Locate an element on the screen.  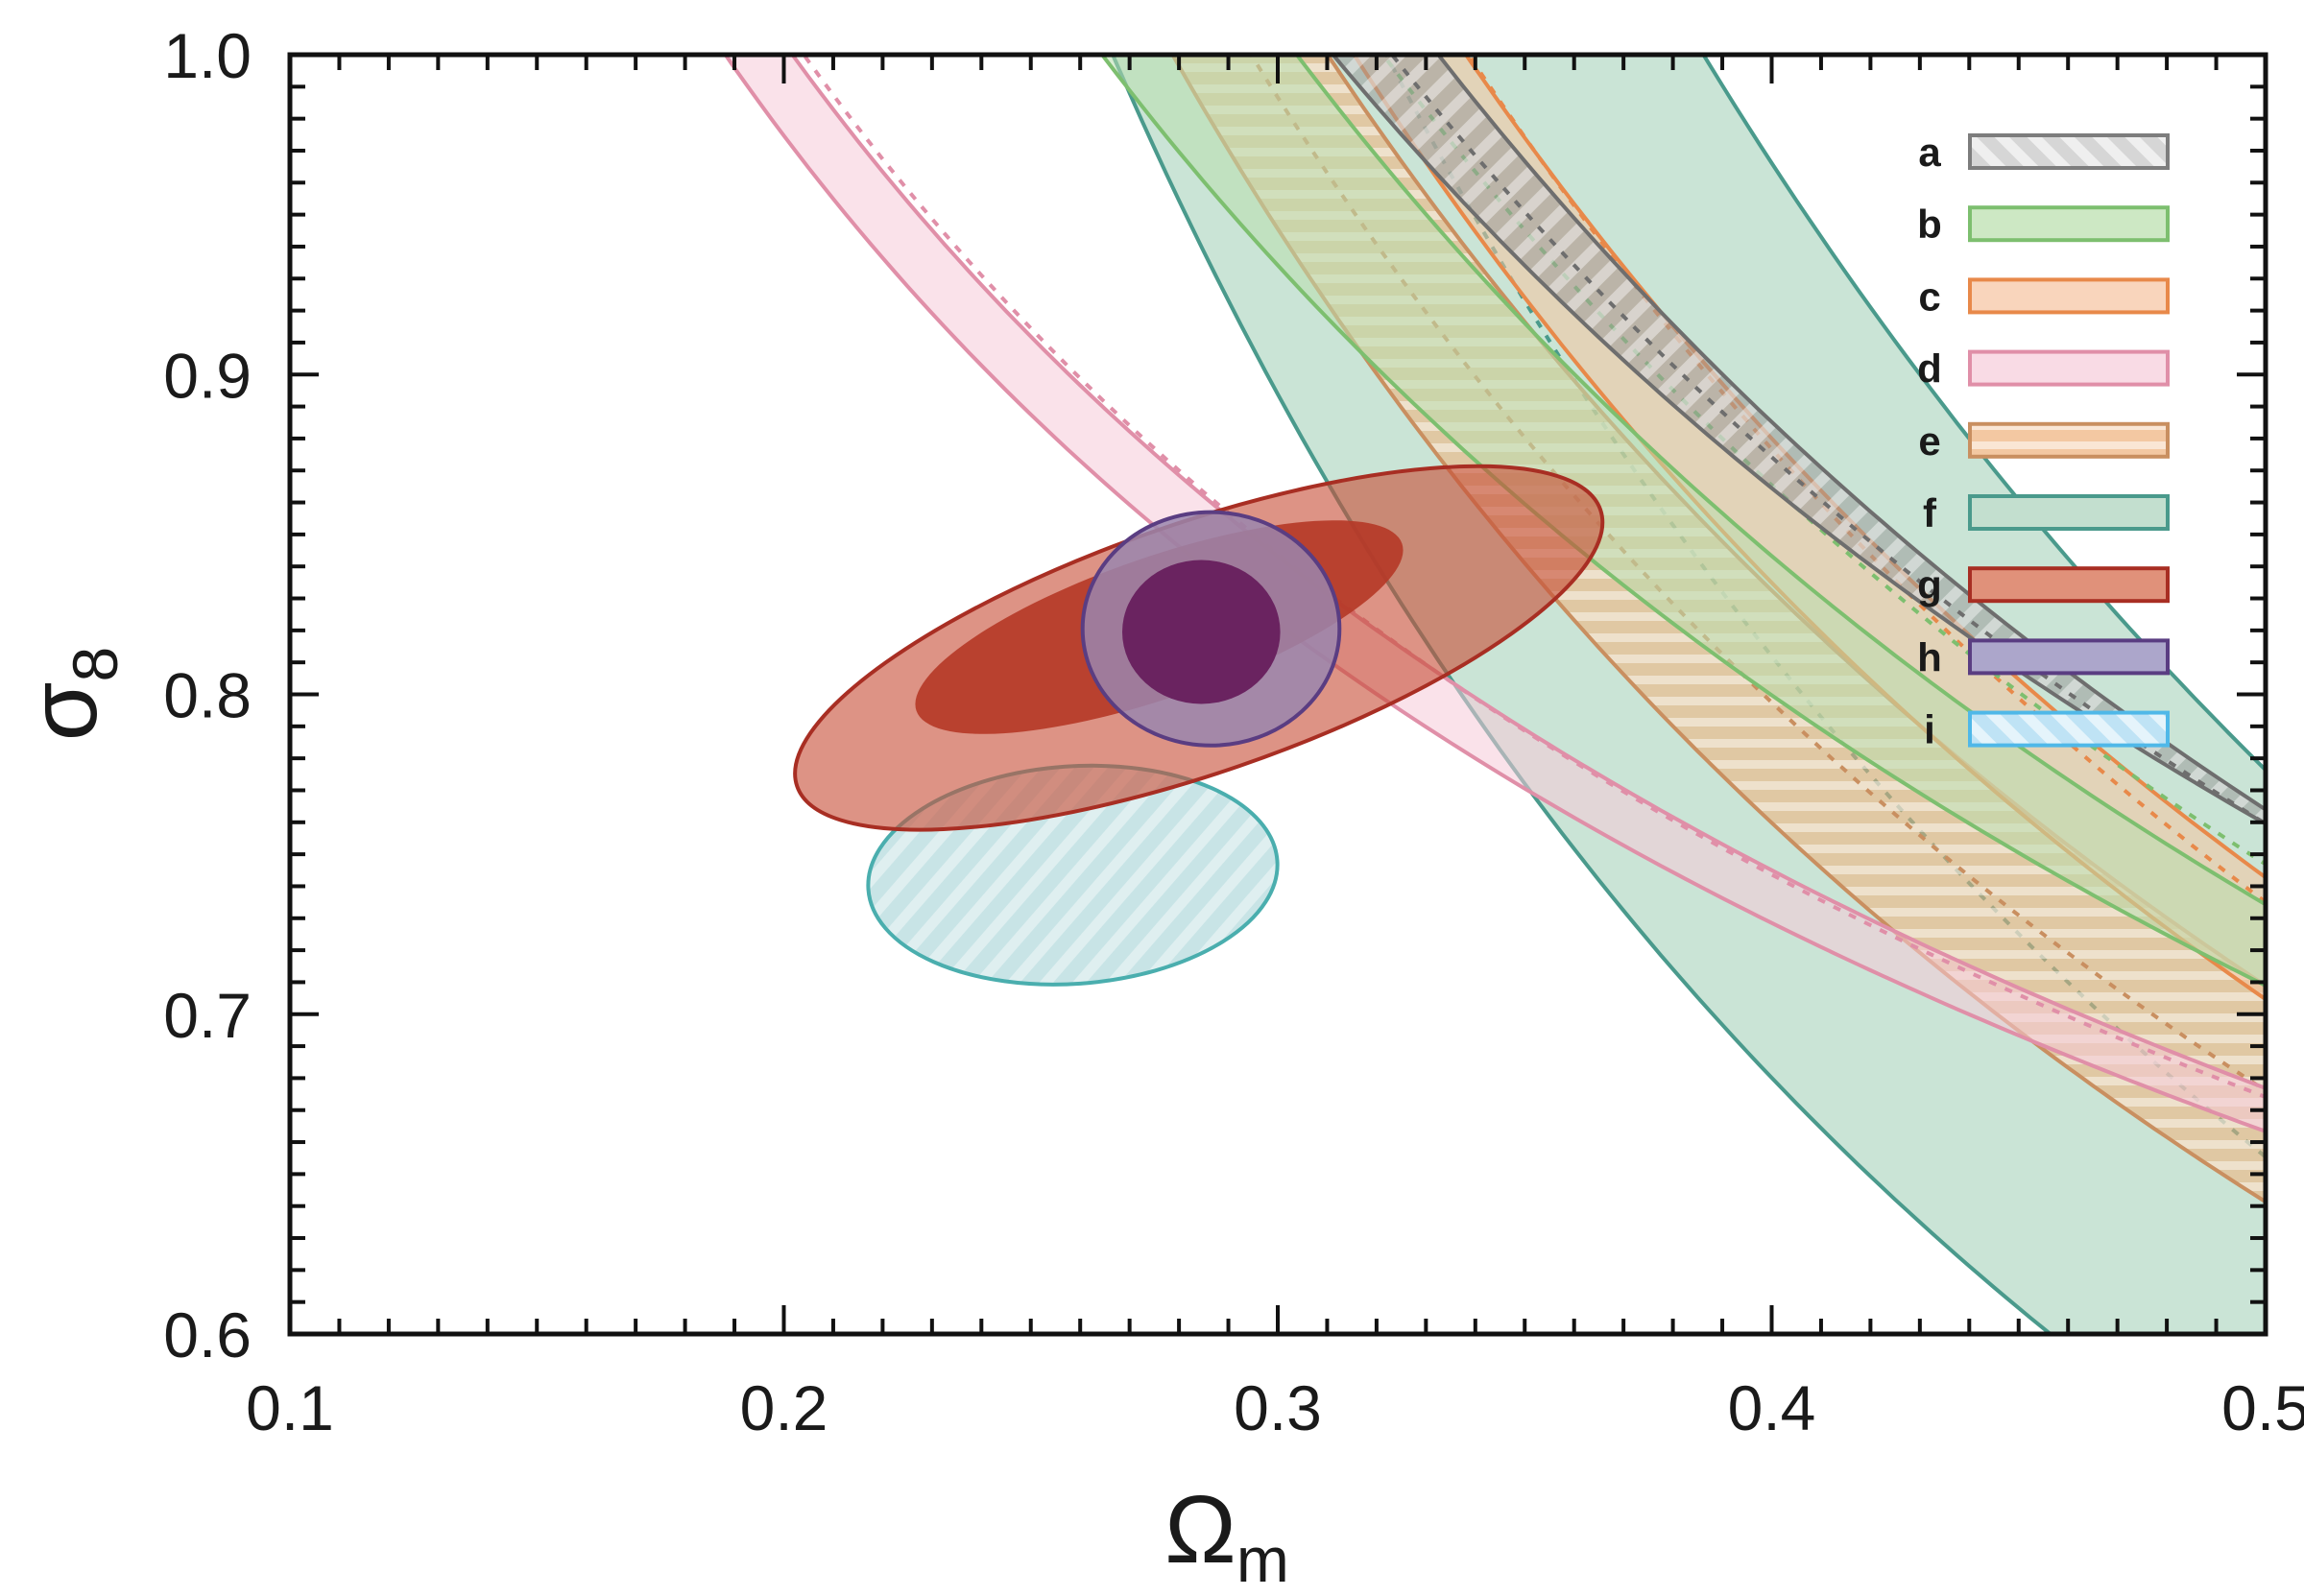
legend-label: d is located at coordinates (1929, 369).